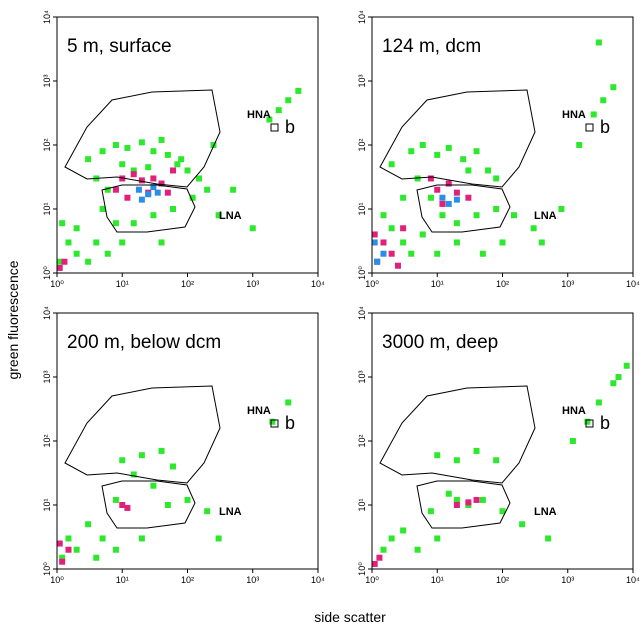  Describe the element at coordinates (574, 411) in the screenshot. I see `annotation: HNA` at that location.